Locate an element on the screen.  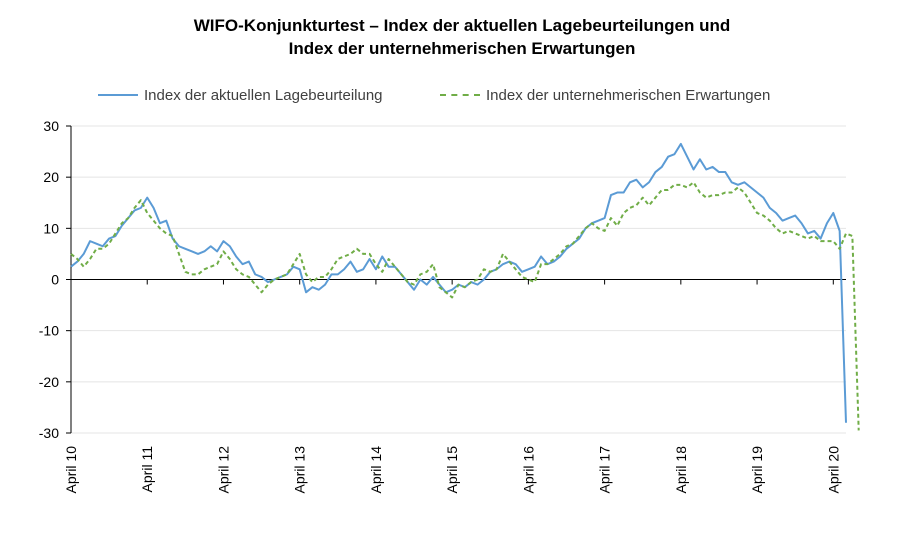
y-tick-label: -30 is located at coordinates (49, 433).